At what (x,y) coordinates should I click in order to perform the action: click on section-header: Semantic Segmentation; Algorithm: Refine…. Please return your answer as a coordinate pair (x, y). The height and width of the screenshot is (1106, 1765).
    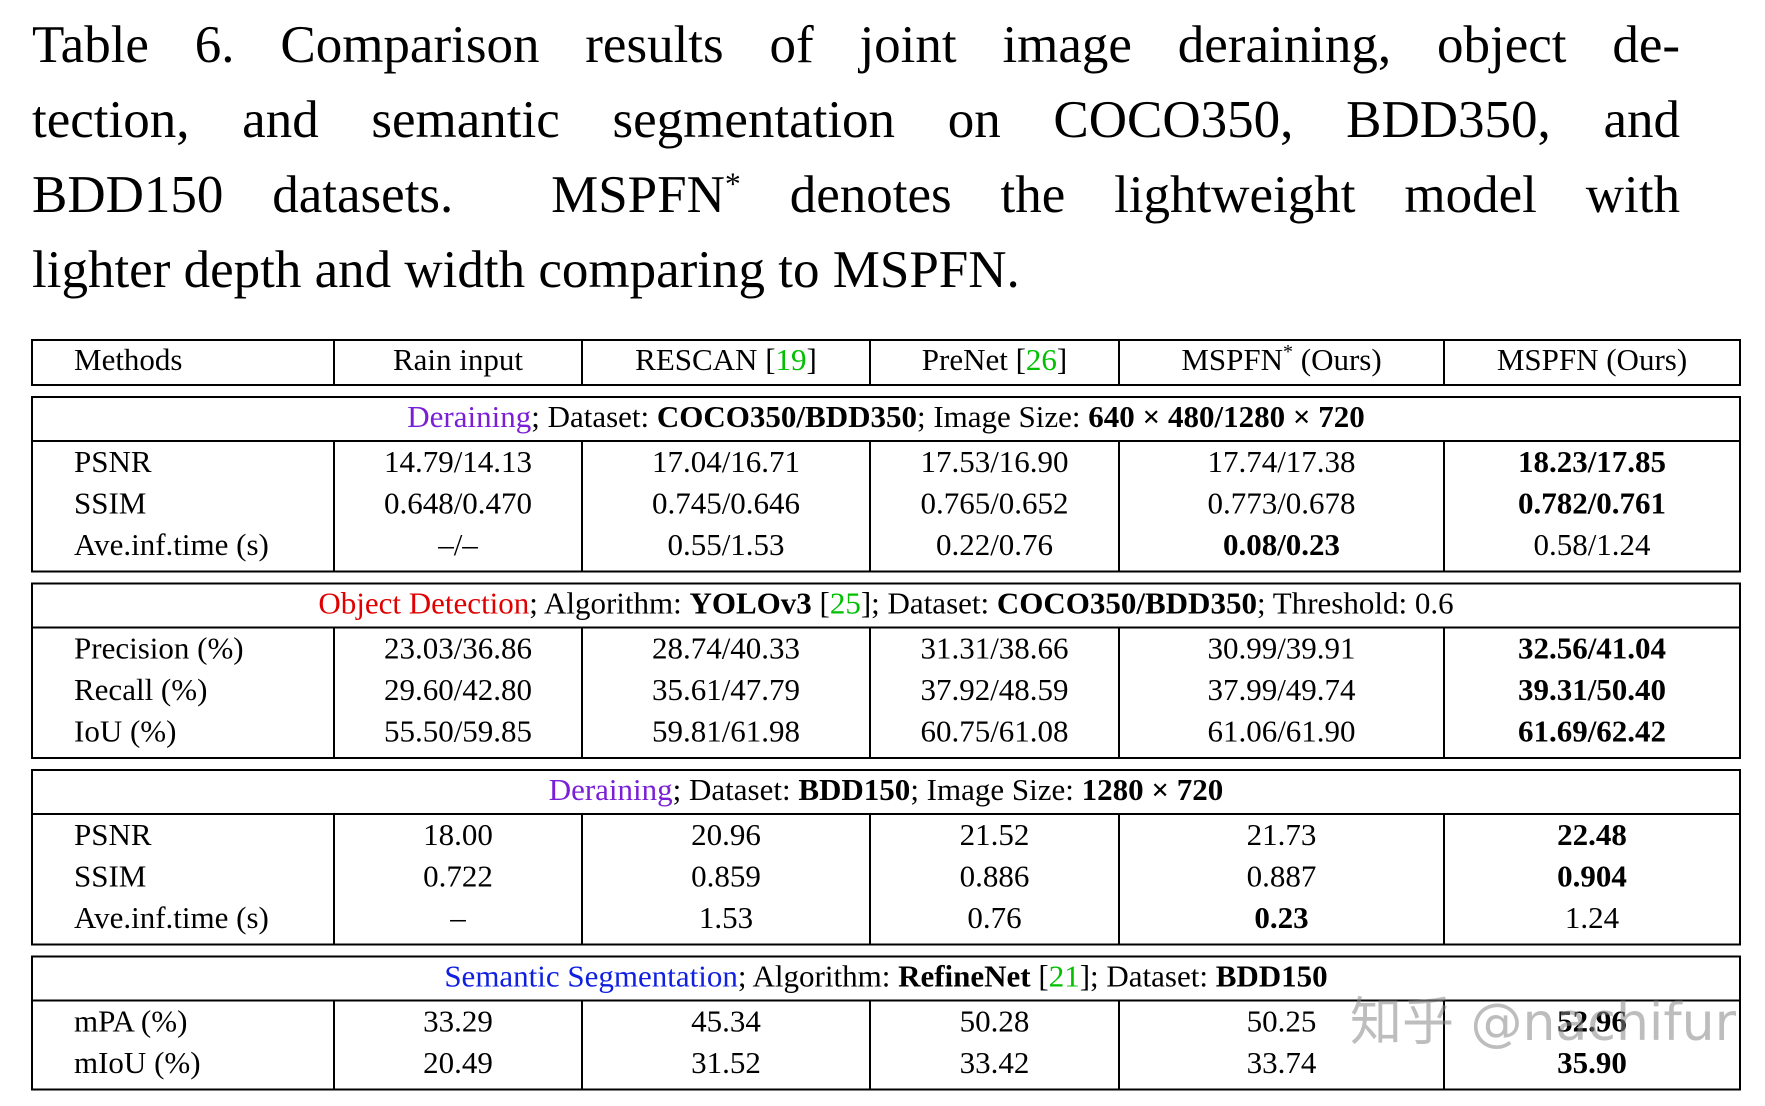
    Looking at the image, I should click on (885, 976).